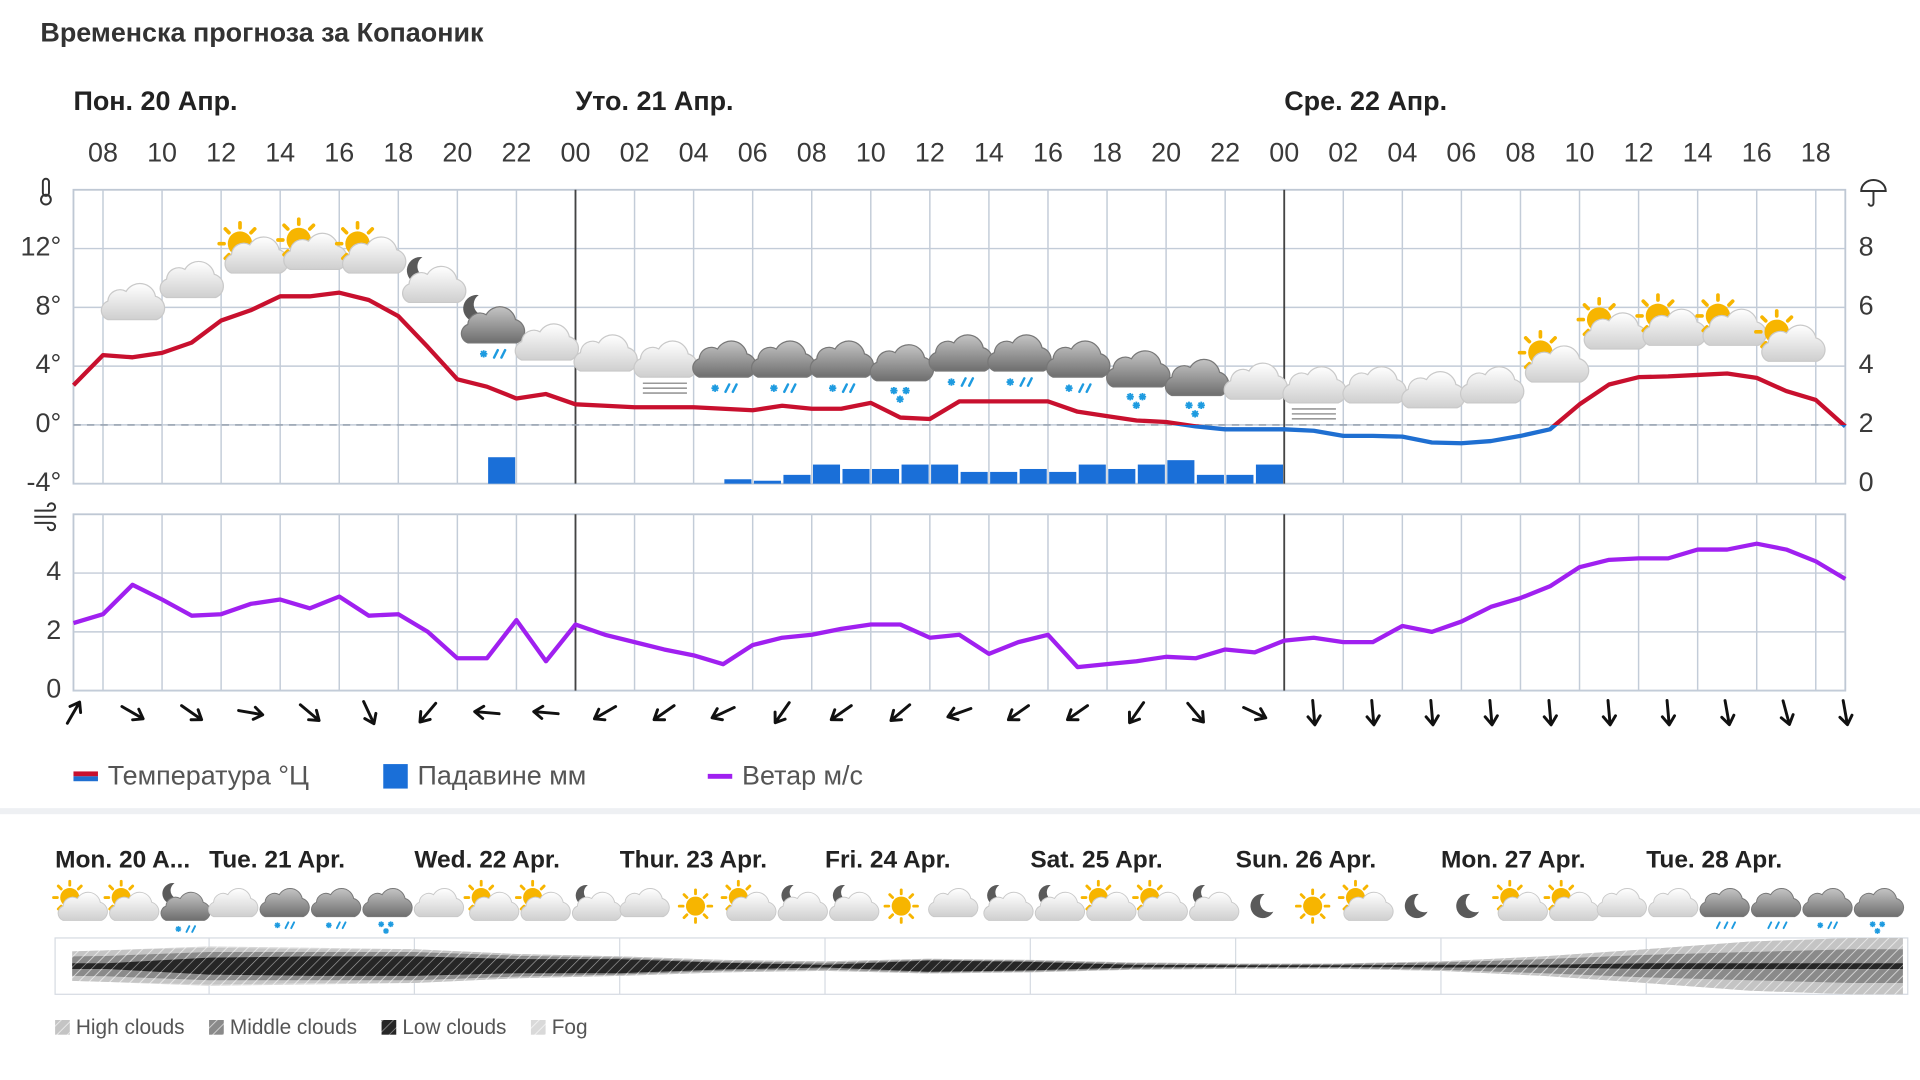 This screenshot has width=1920, height=1080. Describe the element at coordinates (654, 101) in the screenshot. I see `day-label: Уто. 21 Апр.` at that location.